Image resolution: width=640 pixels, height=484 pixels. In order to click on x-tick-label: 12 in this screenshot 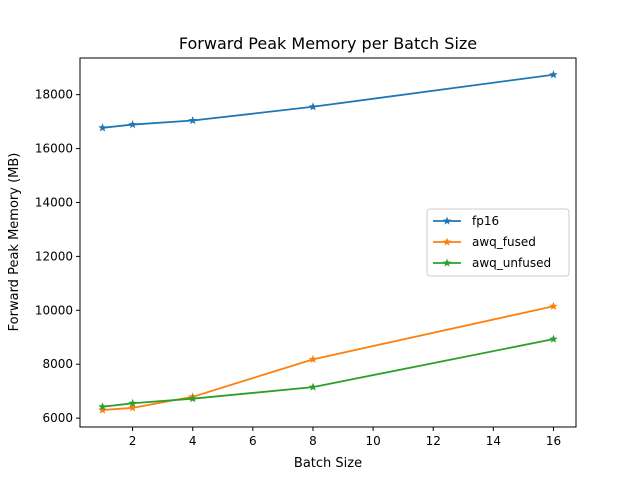, I will do `click(433, 441)`.